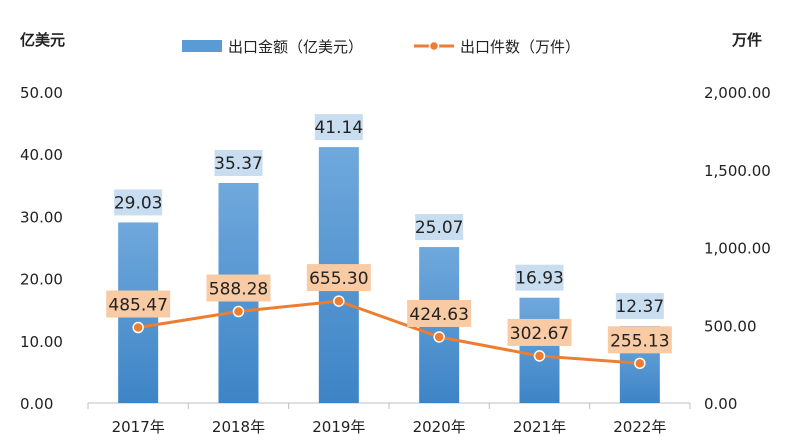  I want to click on left-axis-tick: 40.00, so click(41, 155).